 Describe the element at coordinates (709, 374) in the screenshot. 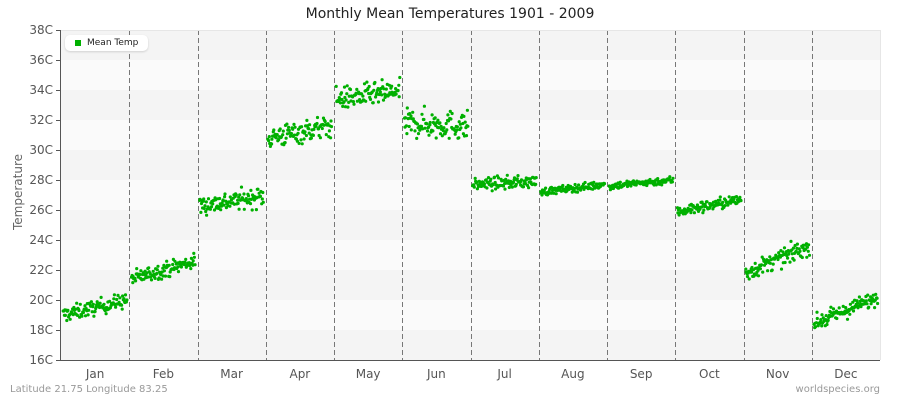

I see `x-tick-label: Oct` at that location.